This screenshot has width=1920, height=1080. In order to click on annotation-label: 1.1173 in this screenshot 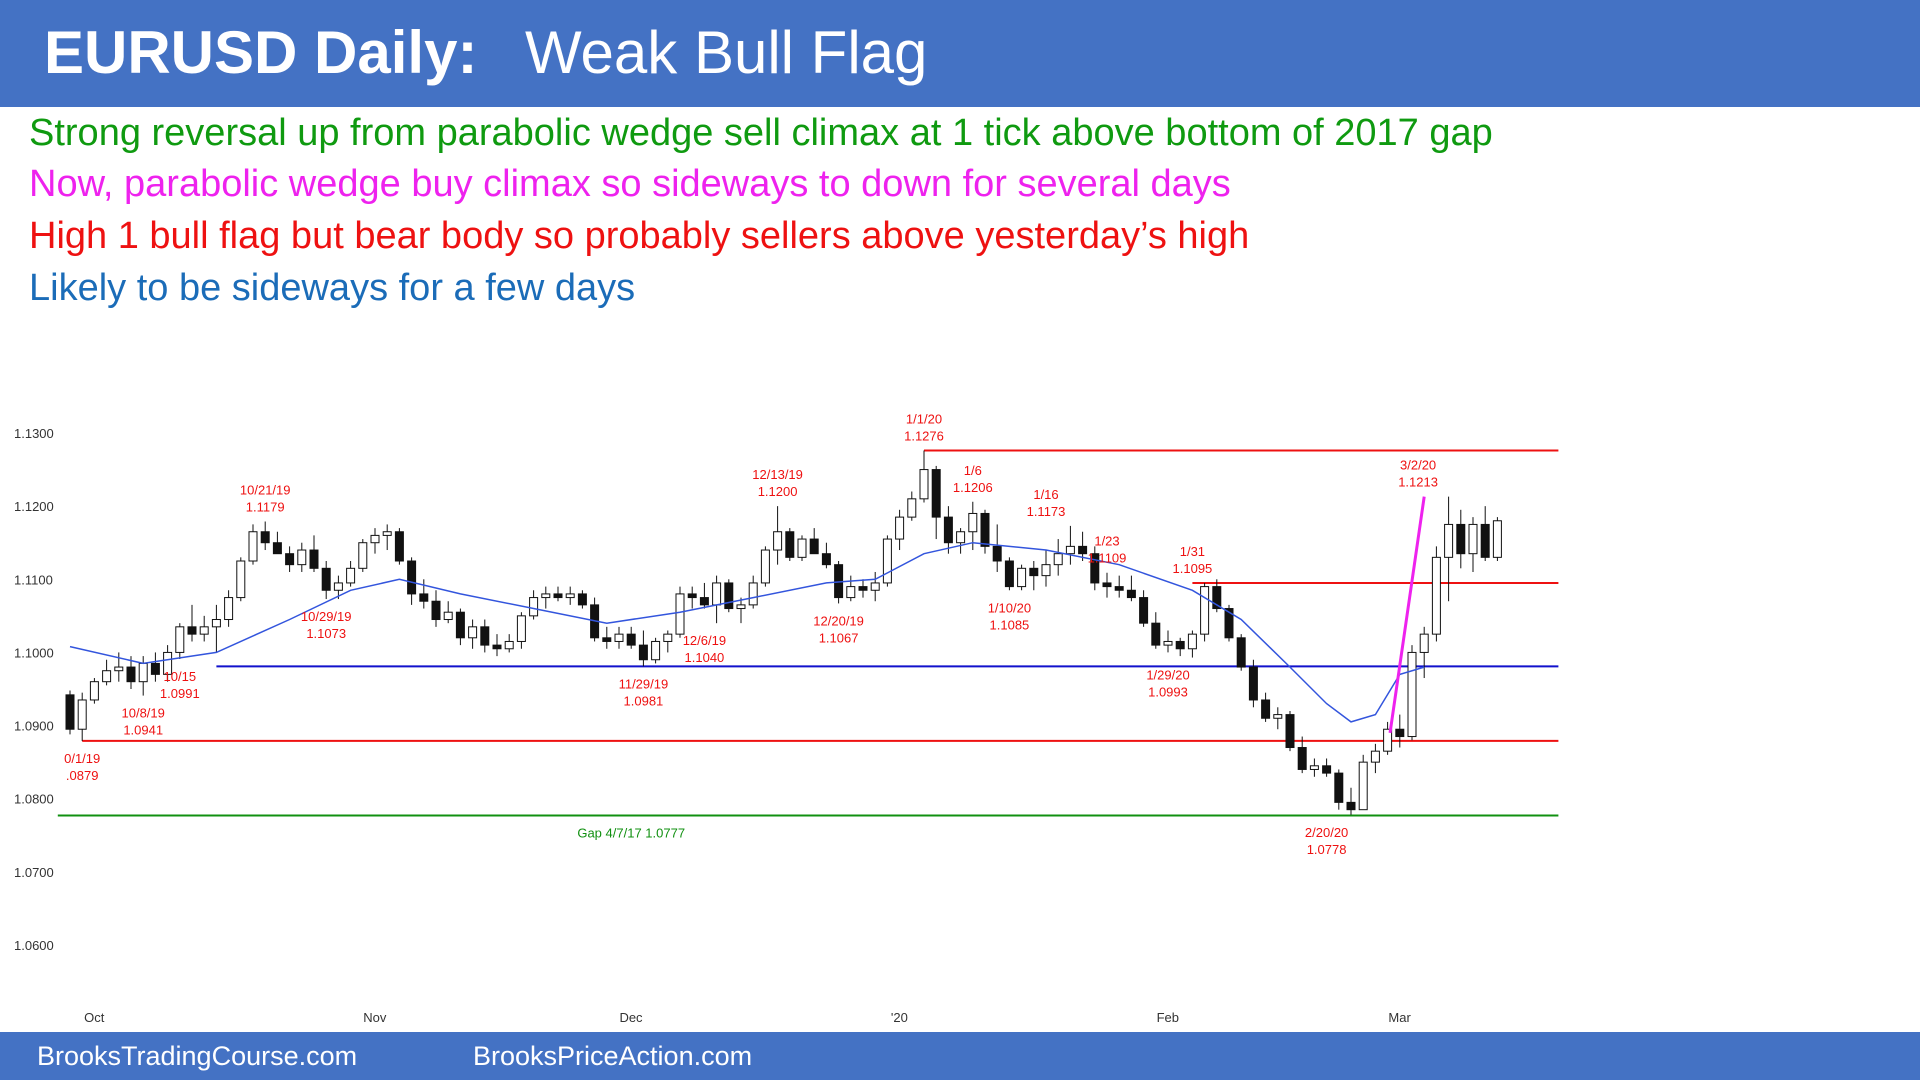, I will do `click(1046, 511)`.